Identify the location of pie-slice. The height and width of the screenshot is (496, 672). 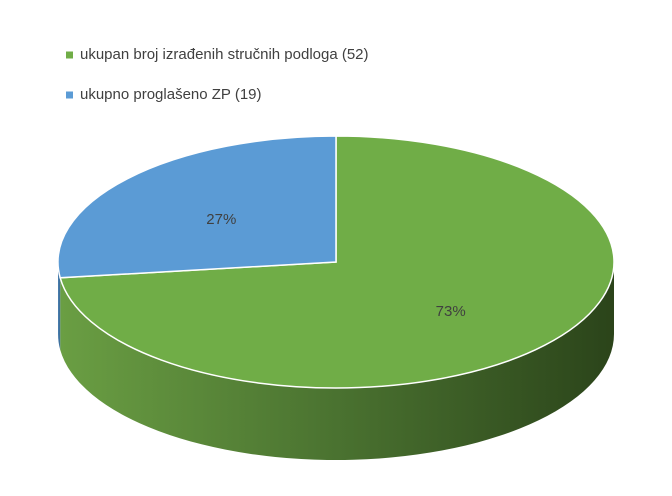
(197, 207).